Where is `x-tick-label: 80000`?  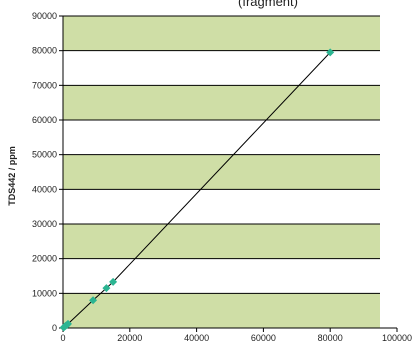
x-tick-label: 80000 is located at coordinates (330, 338).